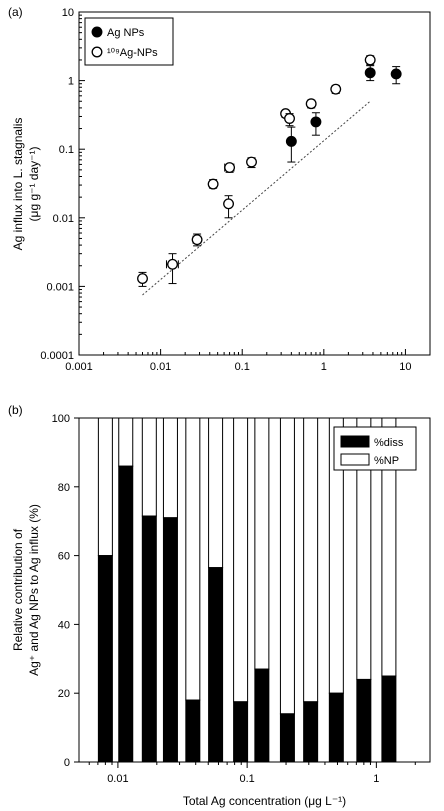 The height and width of the screenshot is (811, 444). Describe the element at coordinates (79, 367) in the screenshot. I see `x-tick-label: 0.001` at that location.